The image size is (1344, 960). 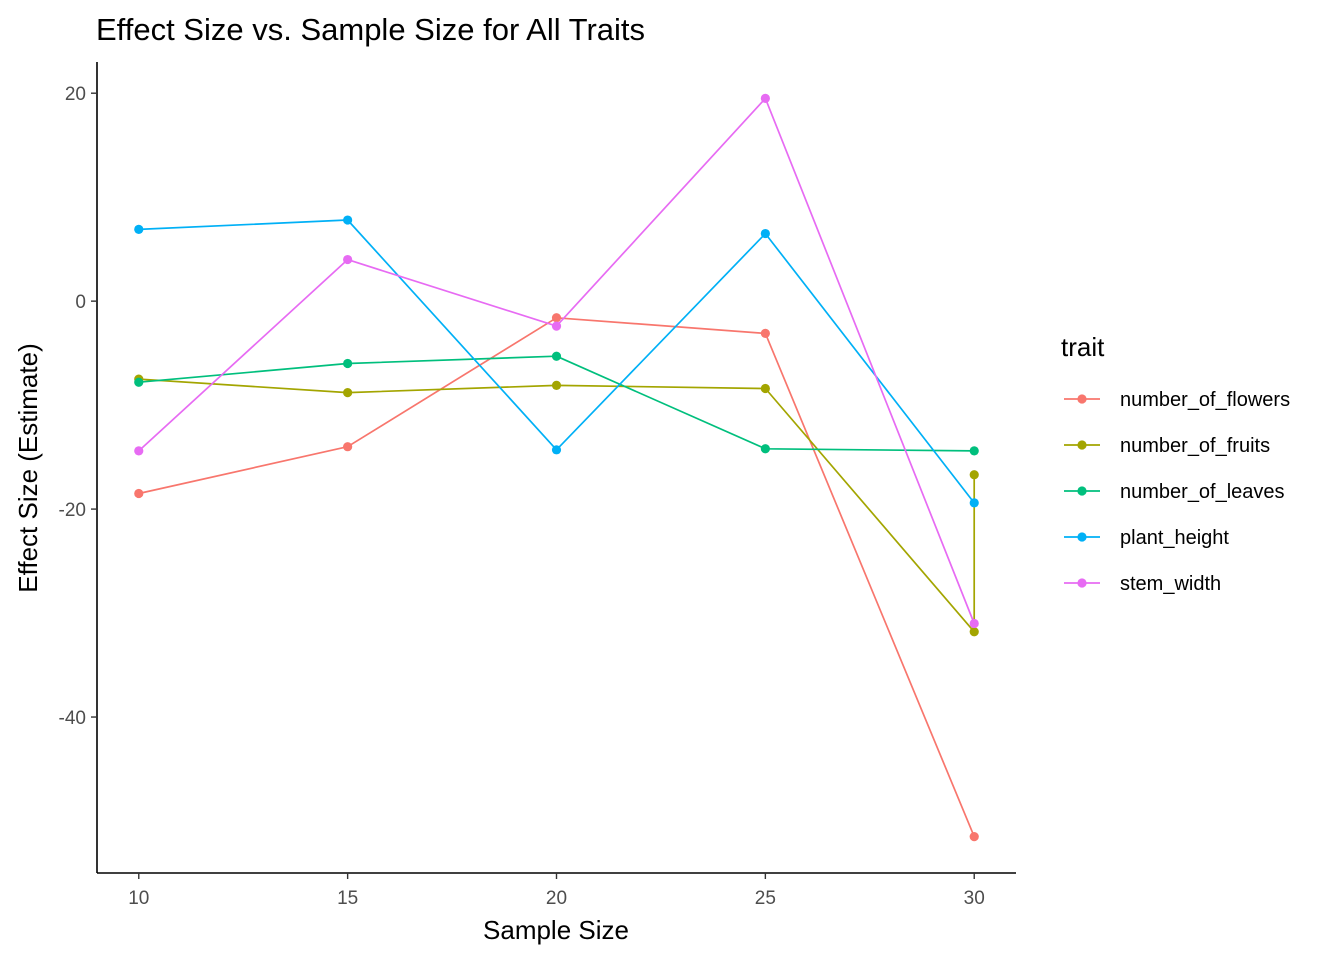 I want to click on x-tick-label: 20, so click(x=556, y=898).